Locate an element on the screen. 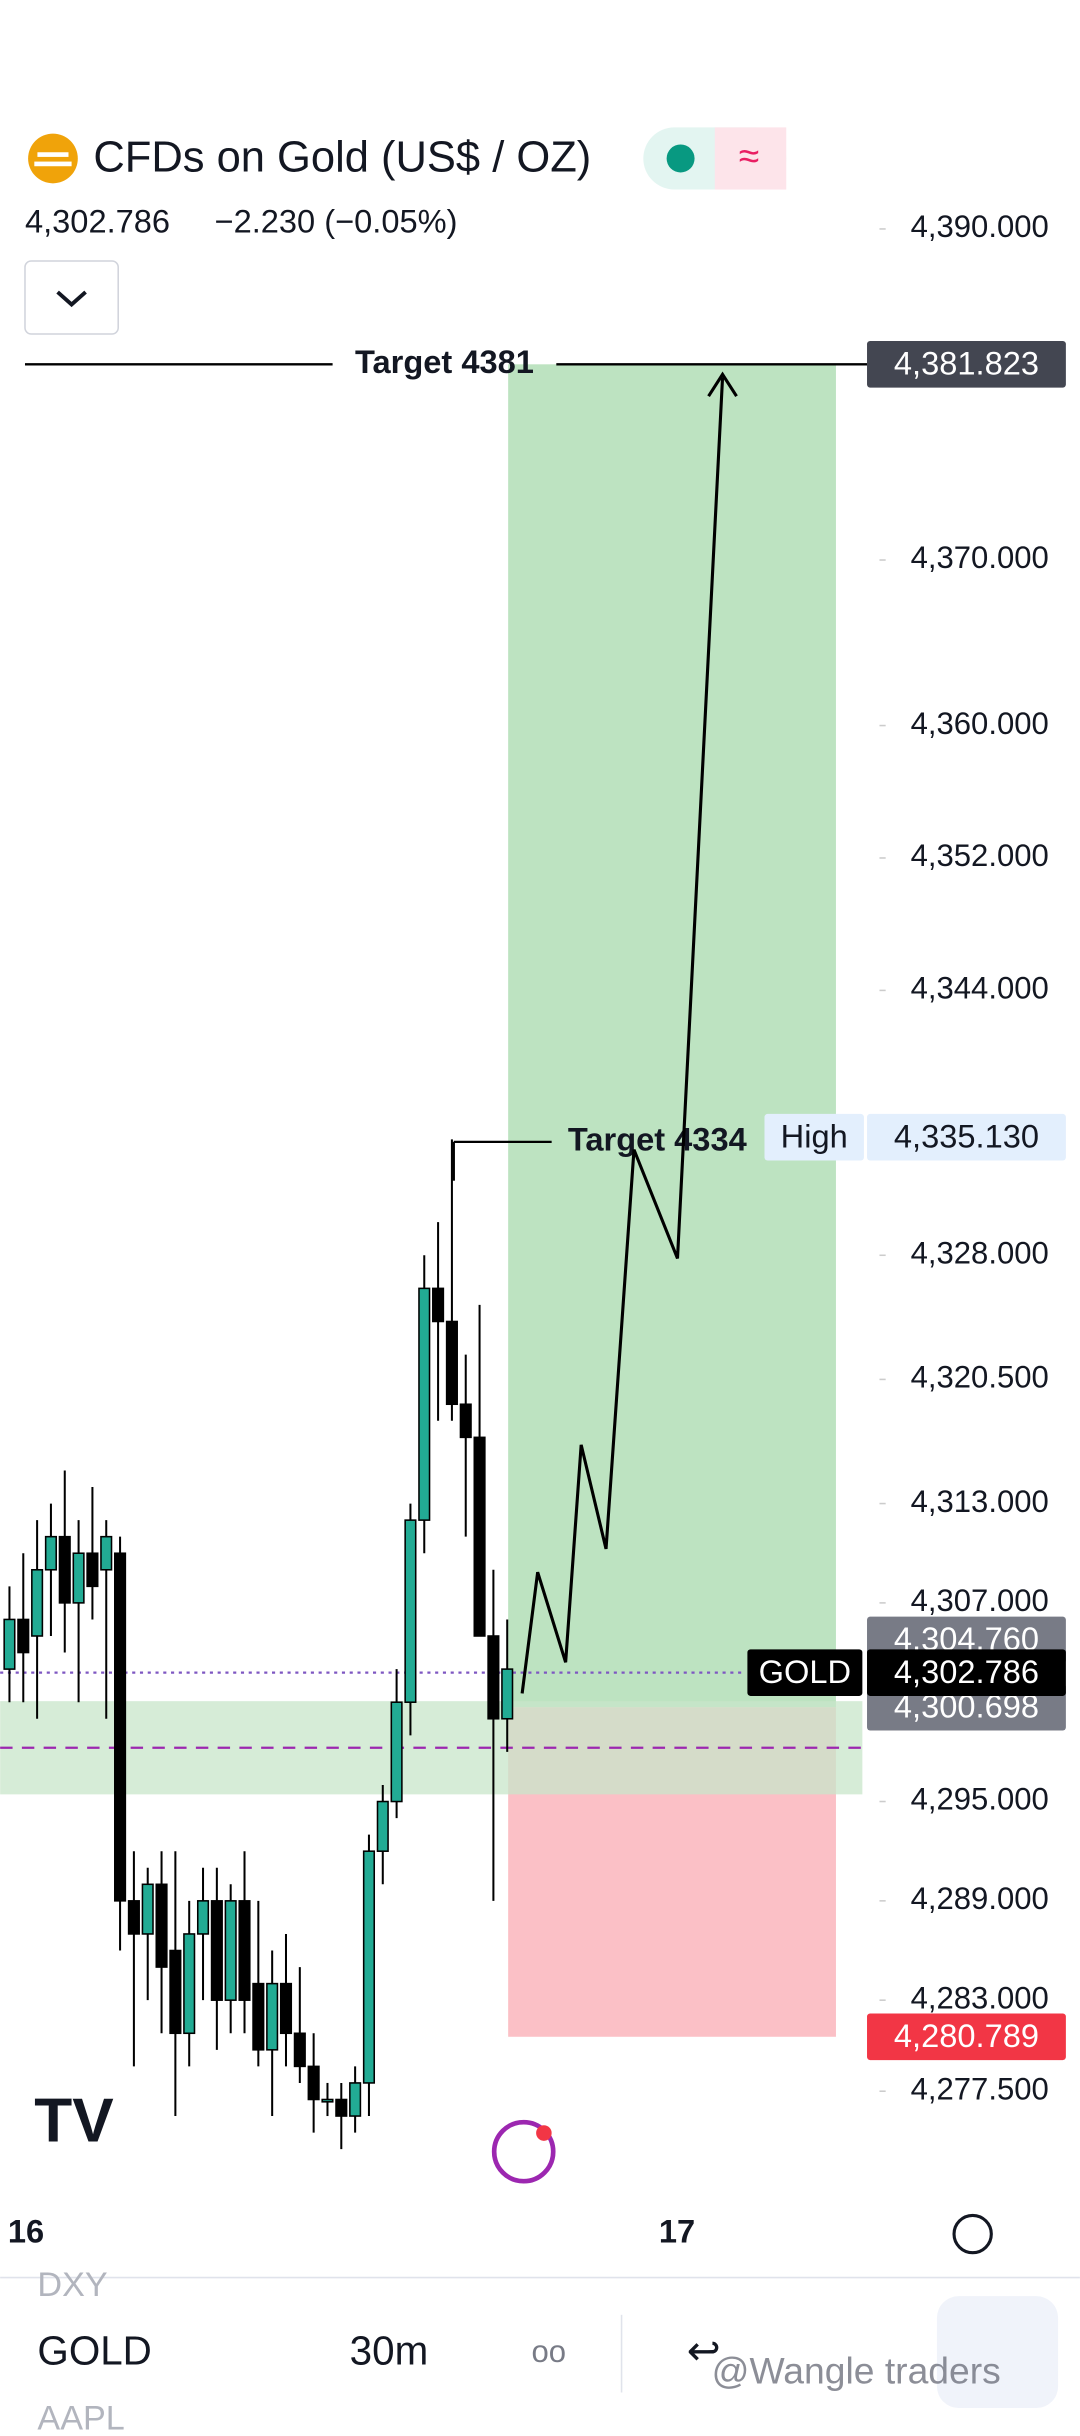 The height and width of the screenshot is (2436, 1080). y-tick-label: 4,295.000 is located at coordinates (980, 1799).